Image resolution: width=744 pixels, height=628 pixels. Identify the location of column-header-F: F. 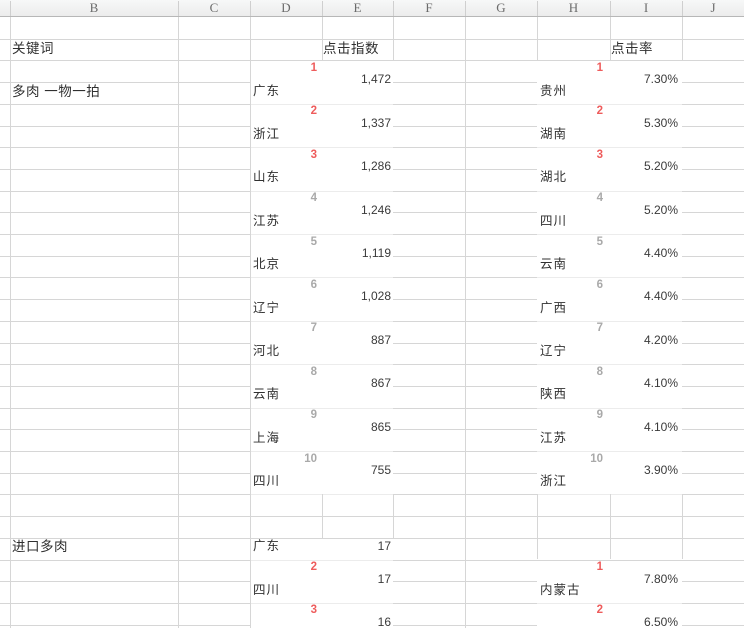
(429, 7).